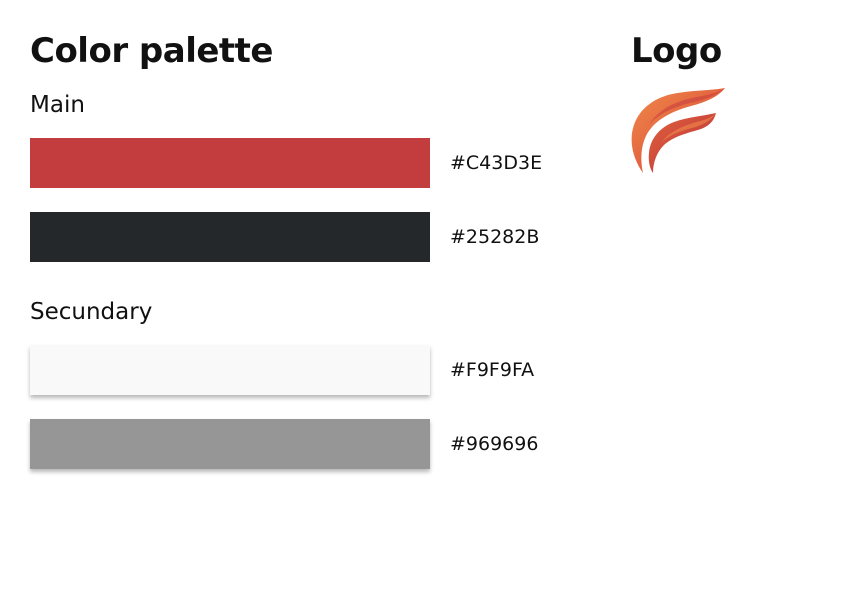  I want to click on flame-logo-upper-petal, so click(678, 130).